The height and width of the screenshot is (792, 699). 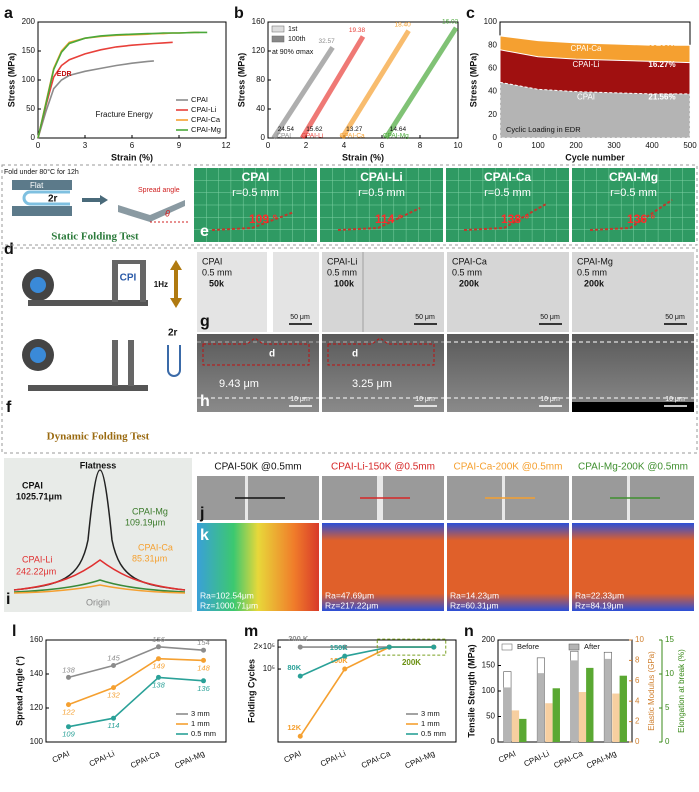 I want to click on y-tick-label: 5, so click(x=667, y=707).